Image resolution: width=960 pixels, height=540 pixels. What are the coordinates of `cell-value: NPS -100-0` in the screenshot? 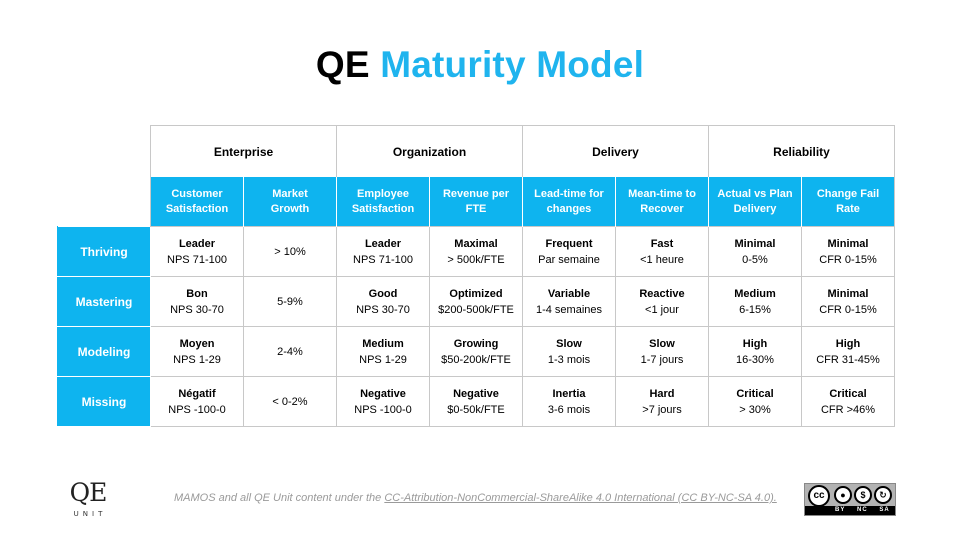 It's located at (197, 409).